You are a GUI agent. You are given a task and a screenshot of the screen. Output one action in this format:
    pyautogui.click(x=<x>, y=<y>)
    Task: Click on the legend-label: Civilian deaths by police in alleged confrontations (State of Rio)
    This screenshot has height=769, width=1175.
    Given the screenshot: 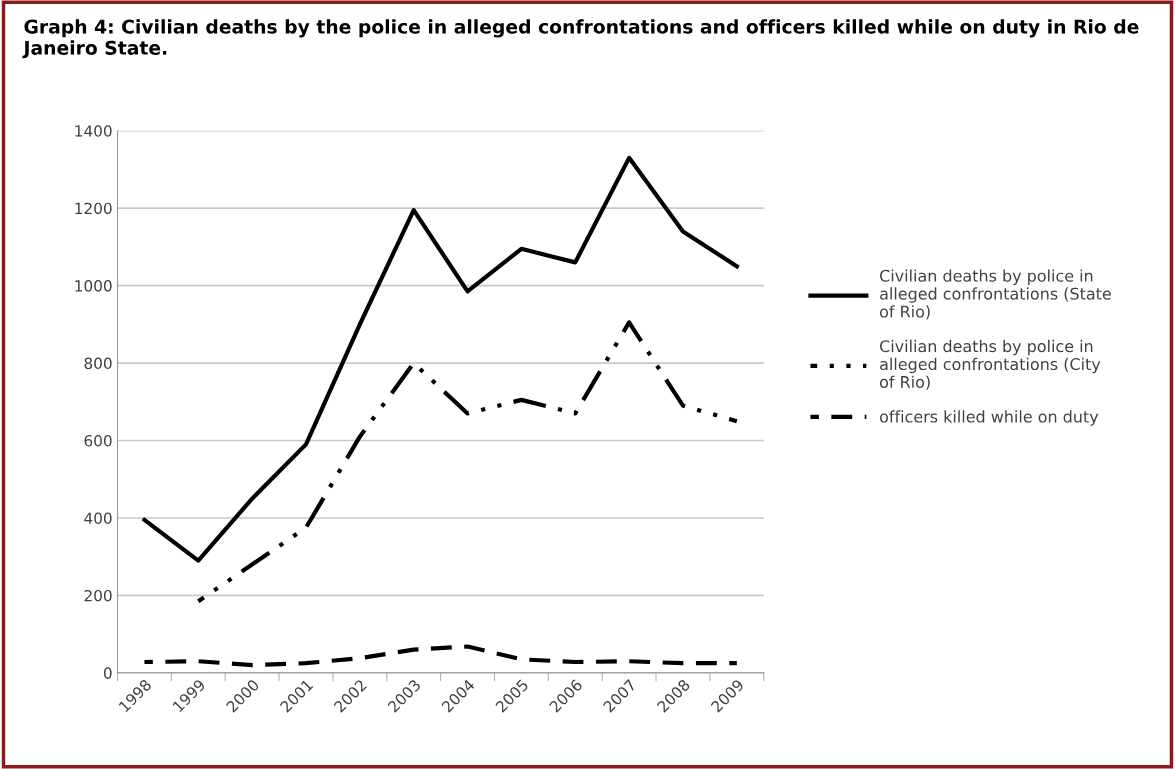 What is the action you would take?
    pyautogui.click(x=995, y=294)
    